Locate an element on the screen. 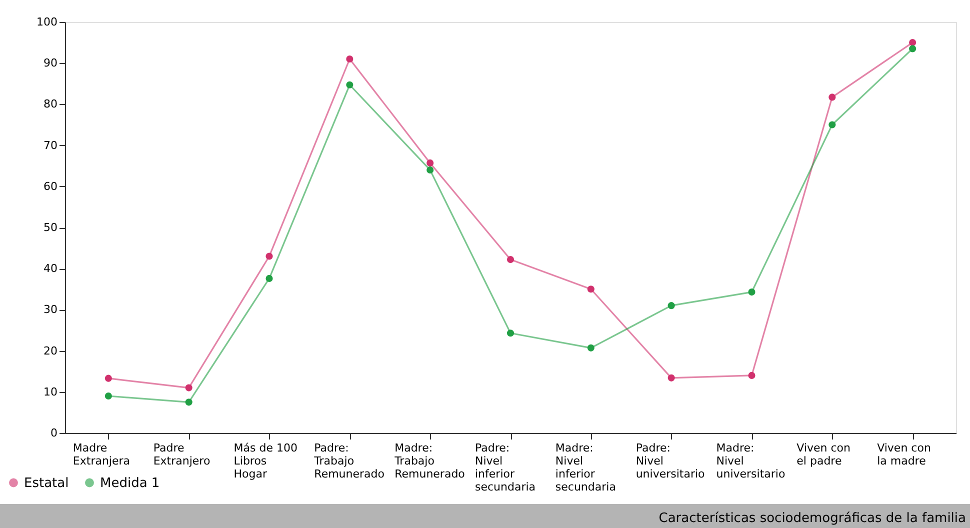 The image size is (970, 528). x-tick-label: Padre Extranjero is located at coordinates (181, 455).